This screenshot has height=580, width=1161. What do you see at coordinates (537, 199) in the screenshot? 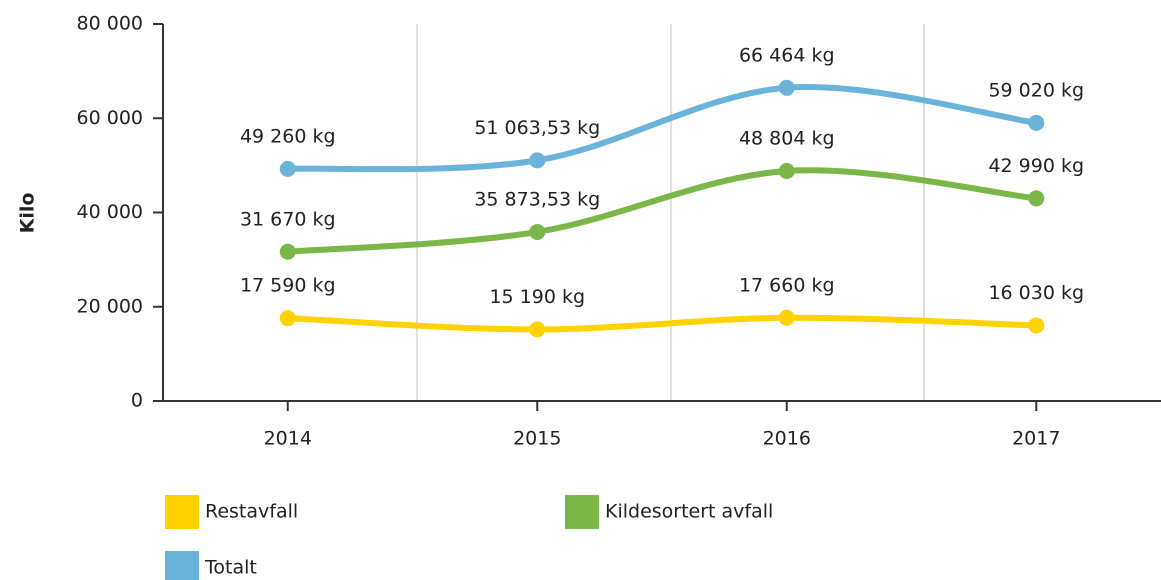
I see `data-label: 35 873,53 kg` at bounding box center [537, 199].